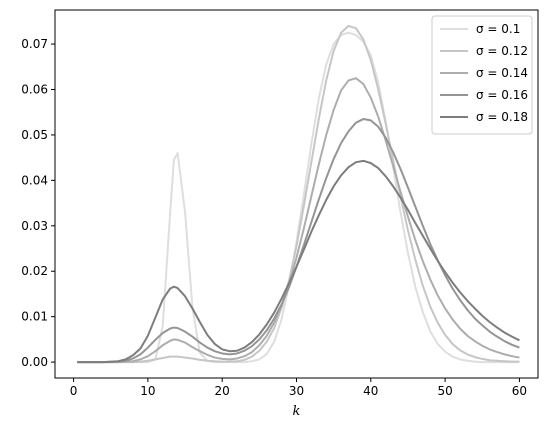 The height and width of the screenshot is (433, 556). Describe the element at coordinates (147, 391) in the screenshot. I see `x-tick-label: 10` at that location.